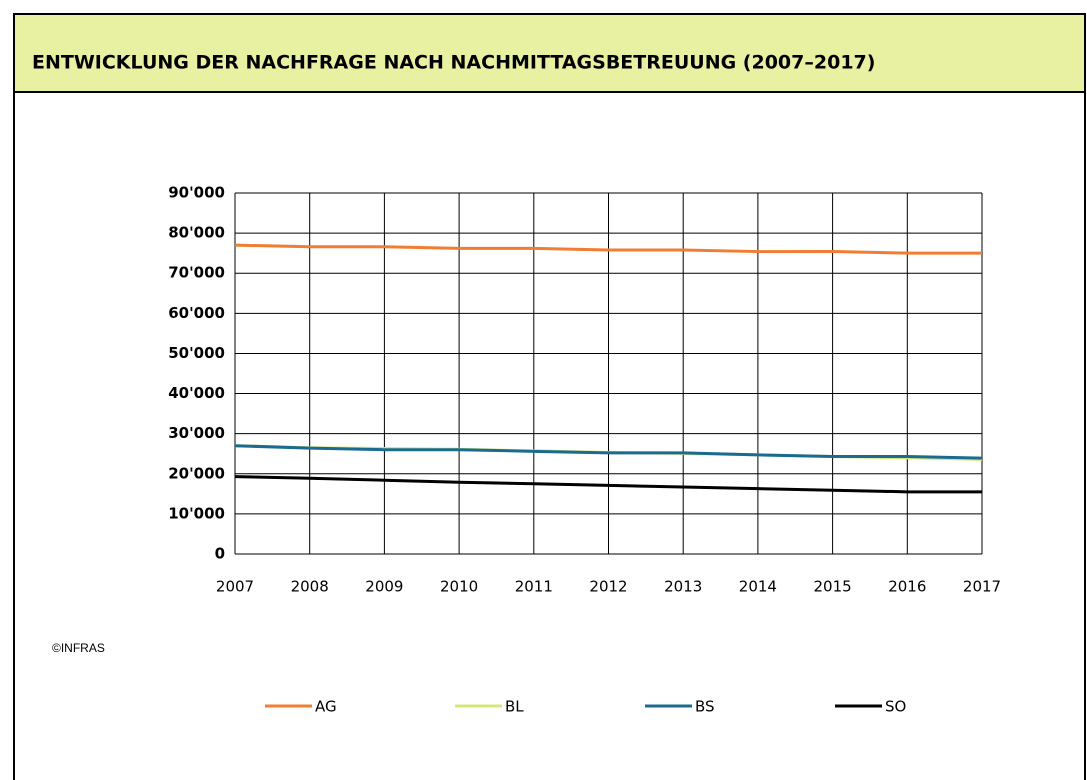  What do you see at coordinates (907, 587) in the screenshot?
I see `x-tick-label: 2016` at bounding box center [907, 587].